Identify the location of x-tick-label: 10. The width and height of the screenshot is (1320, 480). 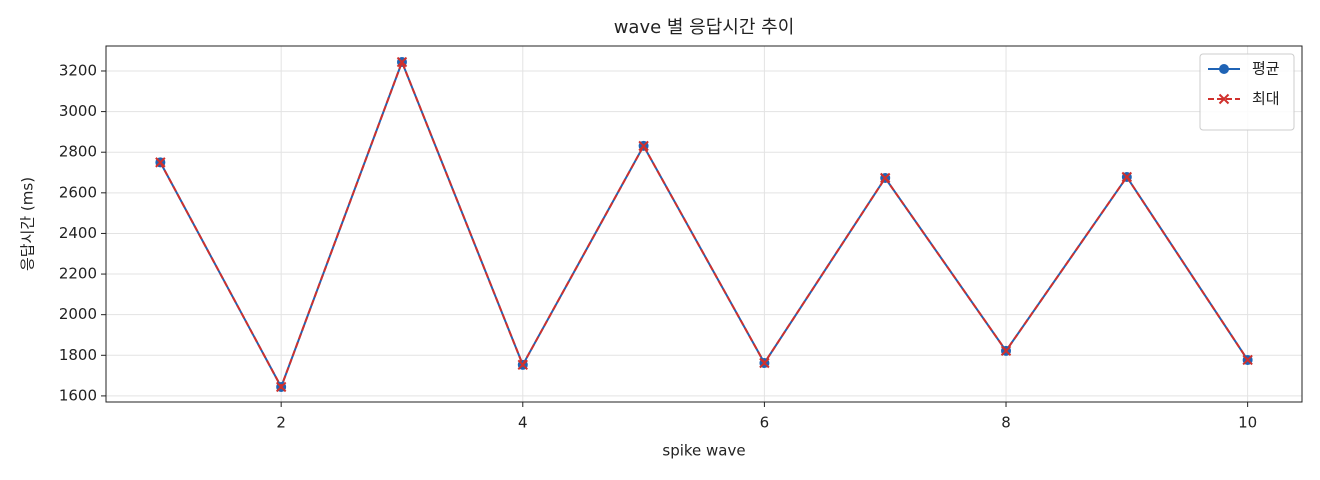
(1247, 423).